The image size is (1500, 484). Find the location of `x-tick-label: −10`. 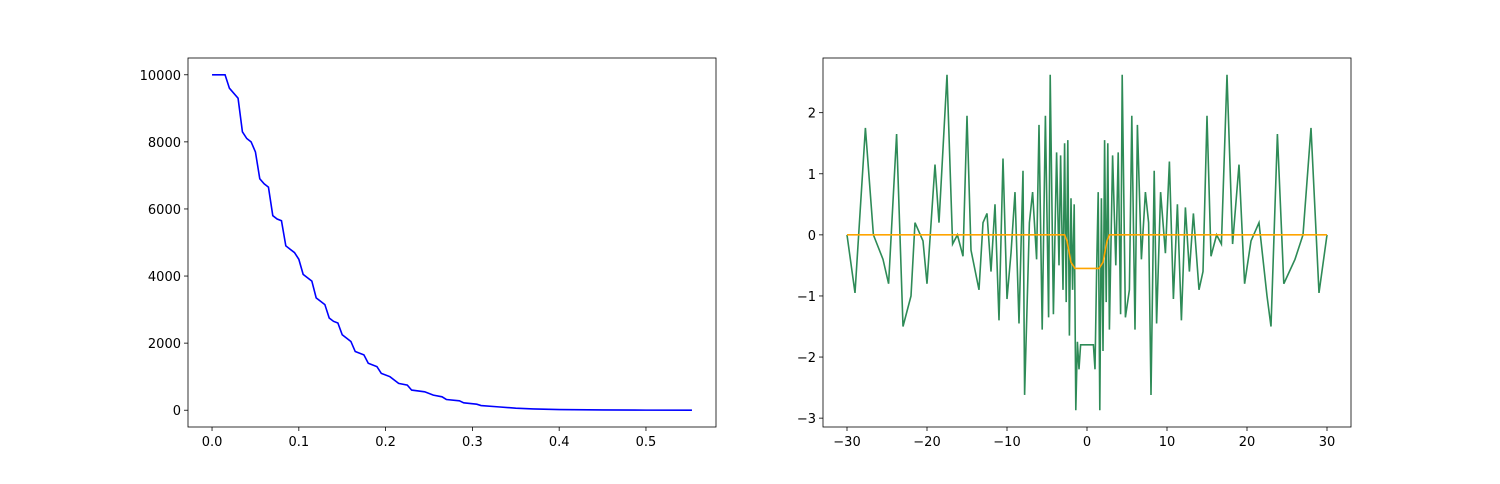

x-tick-label: −10 is located at coordinates (1006, 442).